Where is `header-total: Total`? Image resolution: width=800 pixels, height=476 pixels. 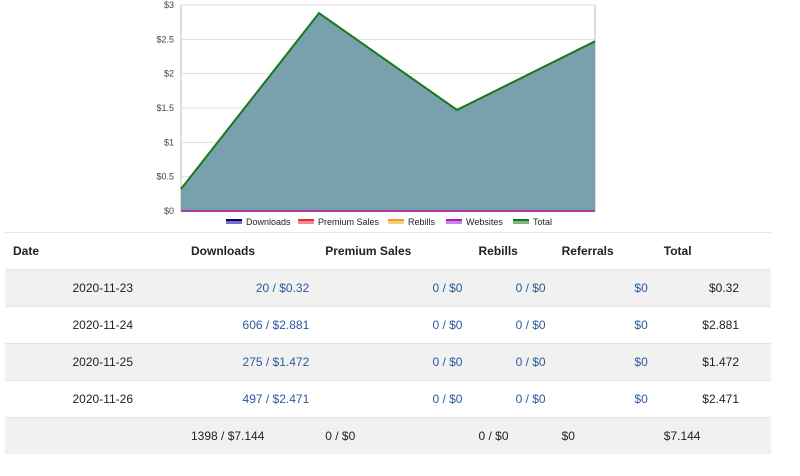
header-total: Total is located at coordinates (713, 251).